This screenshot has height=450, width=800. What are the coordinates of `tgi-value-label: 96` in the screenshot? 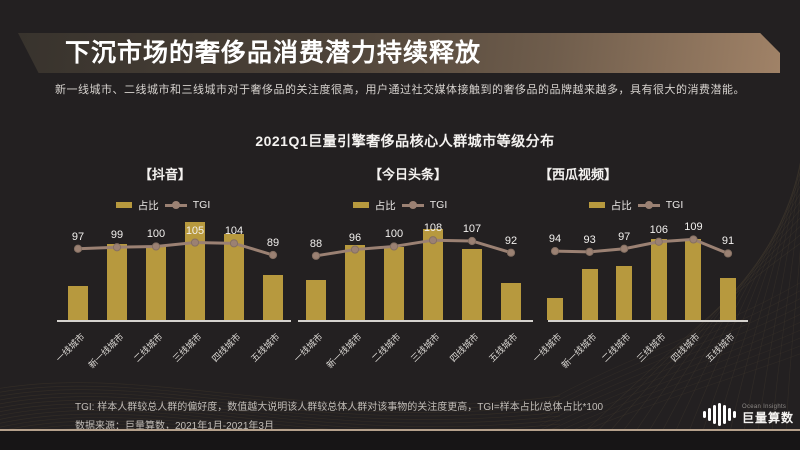 It's located at (355, 237).